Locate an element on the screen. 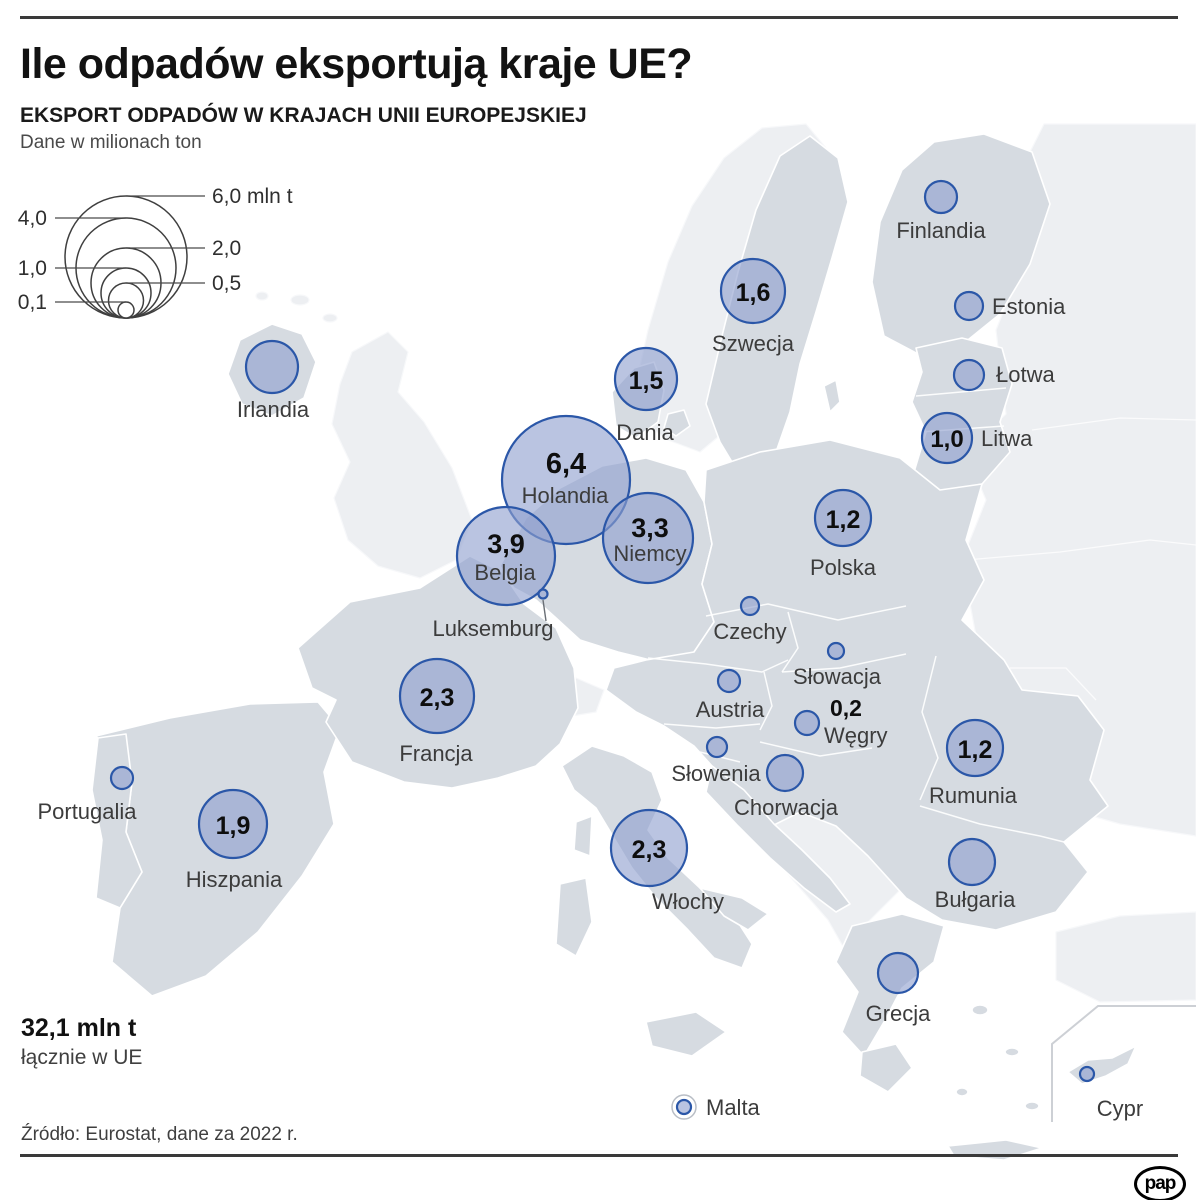 The width and height of the screenshot is (1196, 1200). border-belarus-ukraine is located at coordinates (1080, 550).